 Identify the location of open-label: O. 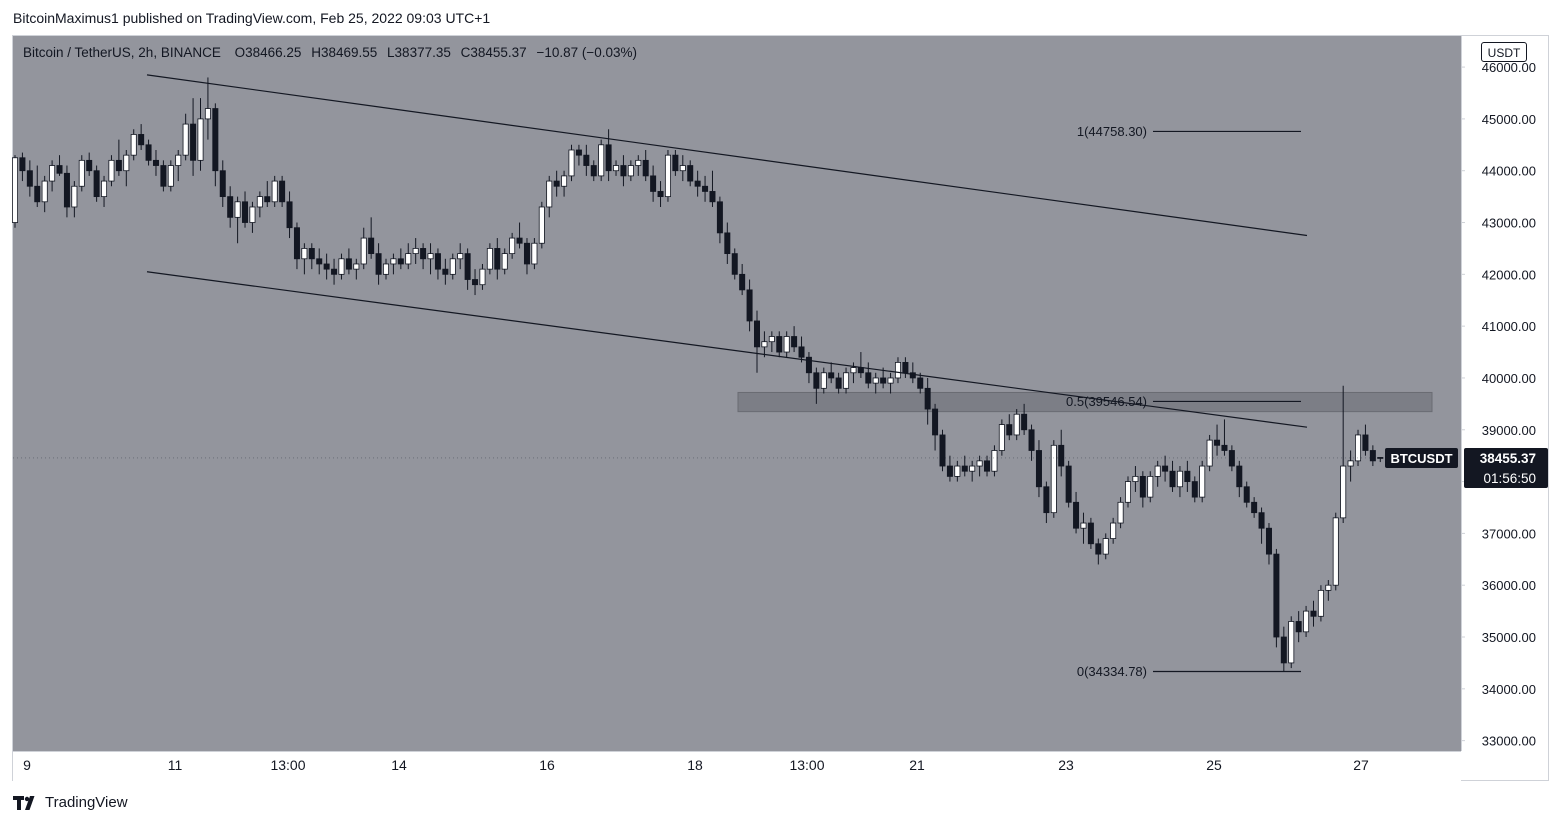
(240, 52).